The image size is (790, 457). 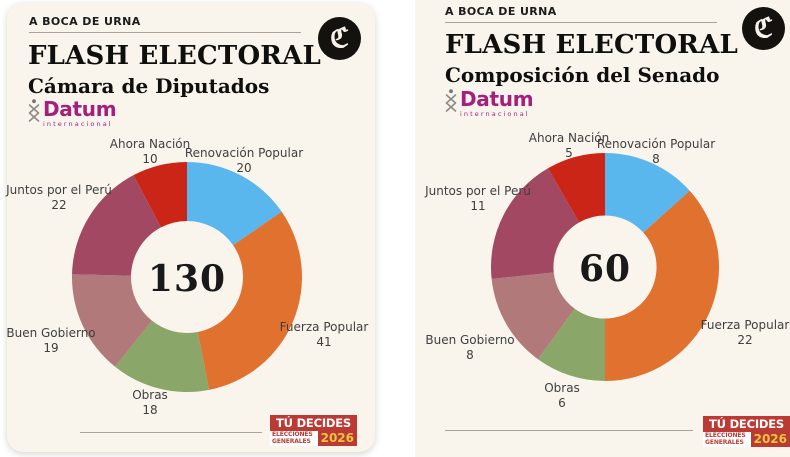 I want to click on slice-label-buen-gobierno: Buen Gobierno 19, so click(x=50, y=341).